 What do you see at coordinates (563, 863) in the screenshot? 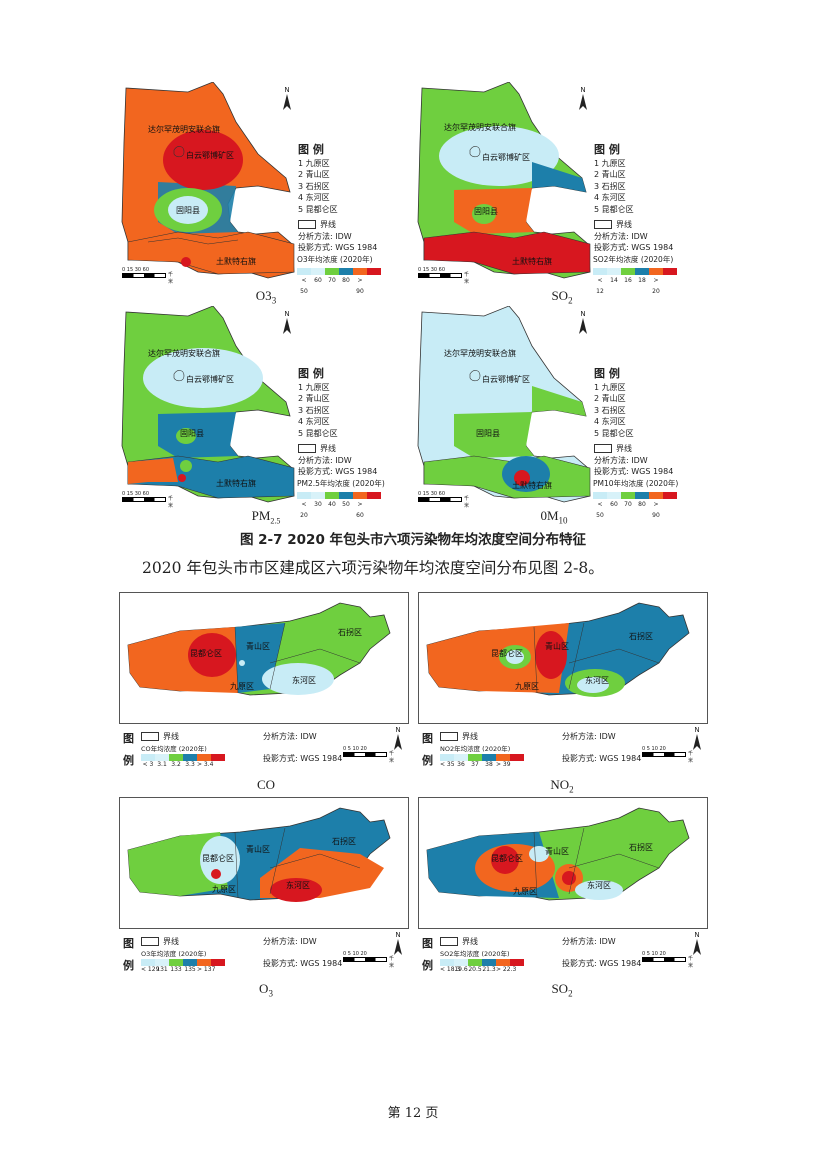
I see `map-panel-so2-urban: 昆都仑区 青山区 石拐区 东河区 九原区` at bounding box center [563, 863].